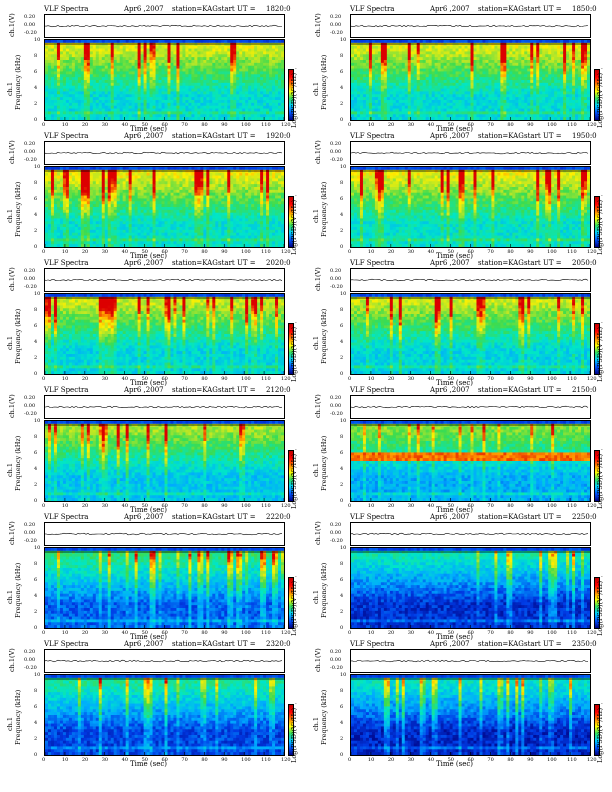 The image size is (612, 792). What do you see at coordinates (278, 9) in the screenshot?
I see `panel-start-ut: 1820:0` at bounding box center [278, 9].